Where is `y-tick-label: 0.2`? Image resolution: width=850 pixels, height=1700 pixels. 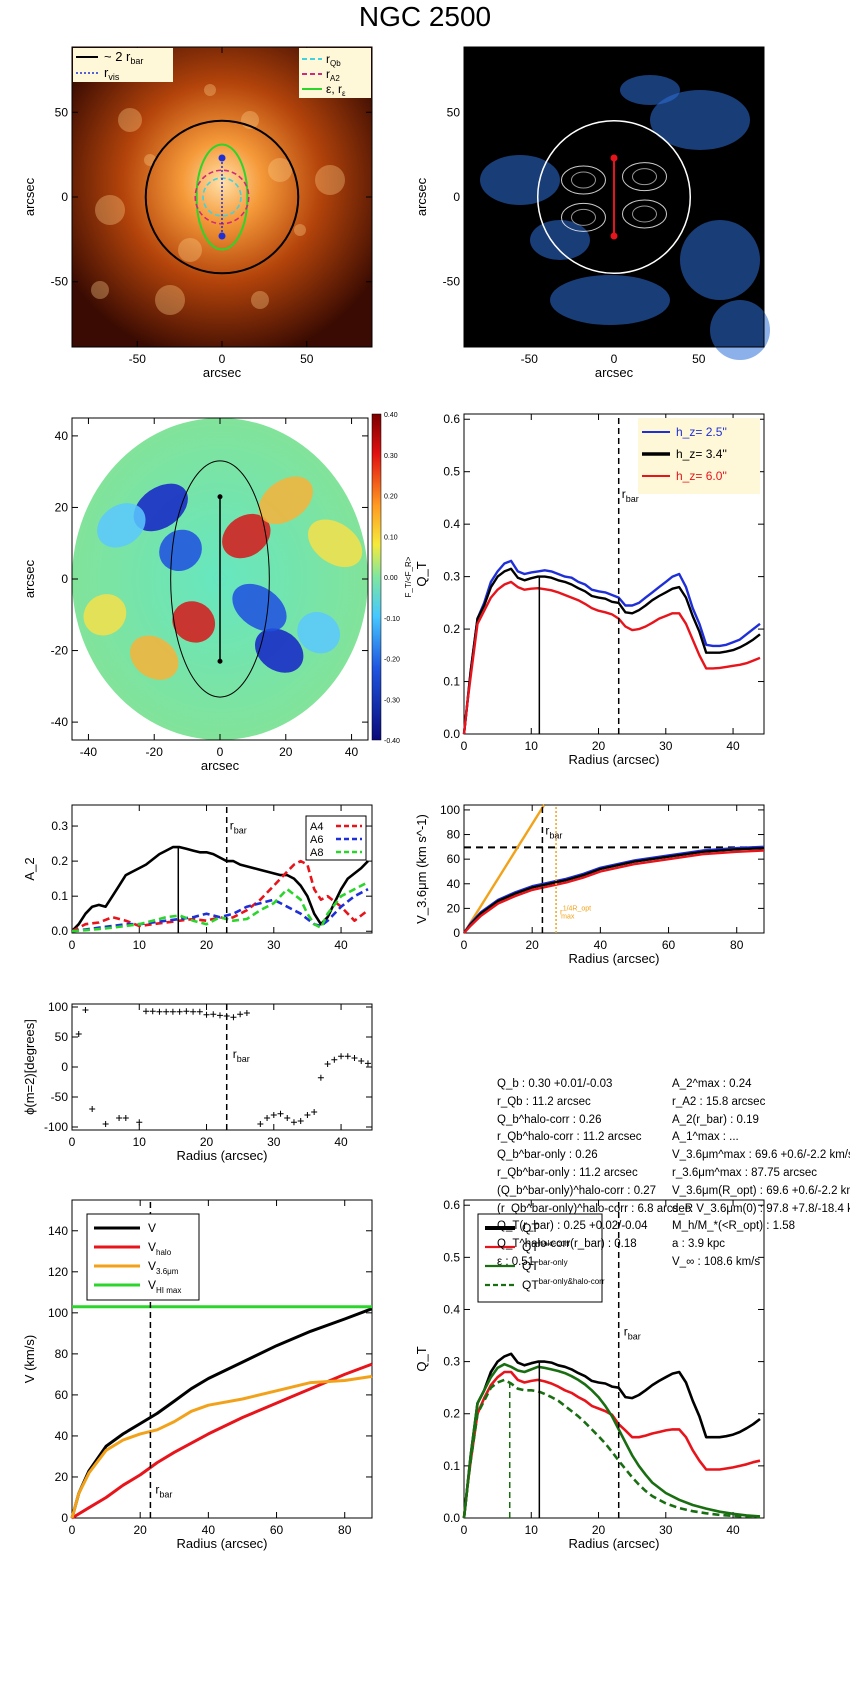 y-tick-label: 0.2 is located at coordinates (59, 861).